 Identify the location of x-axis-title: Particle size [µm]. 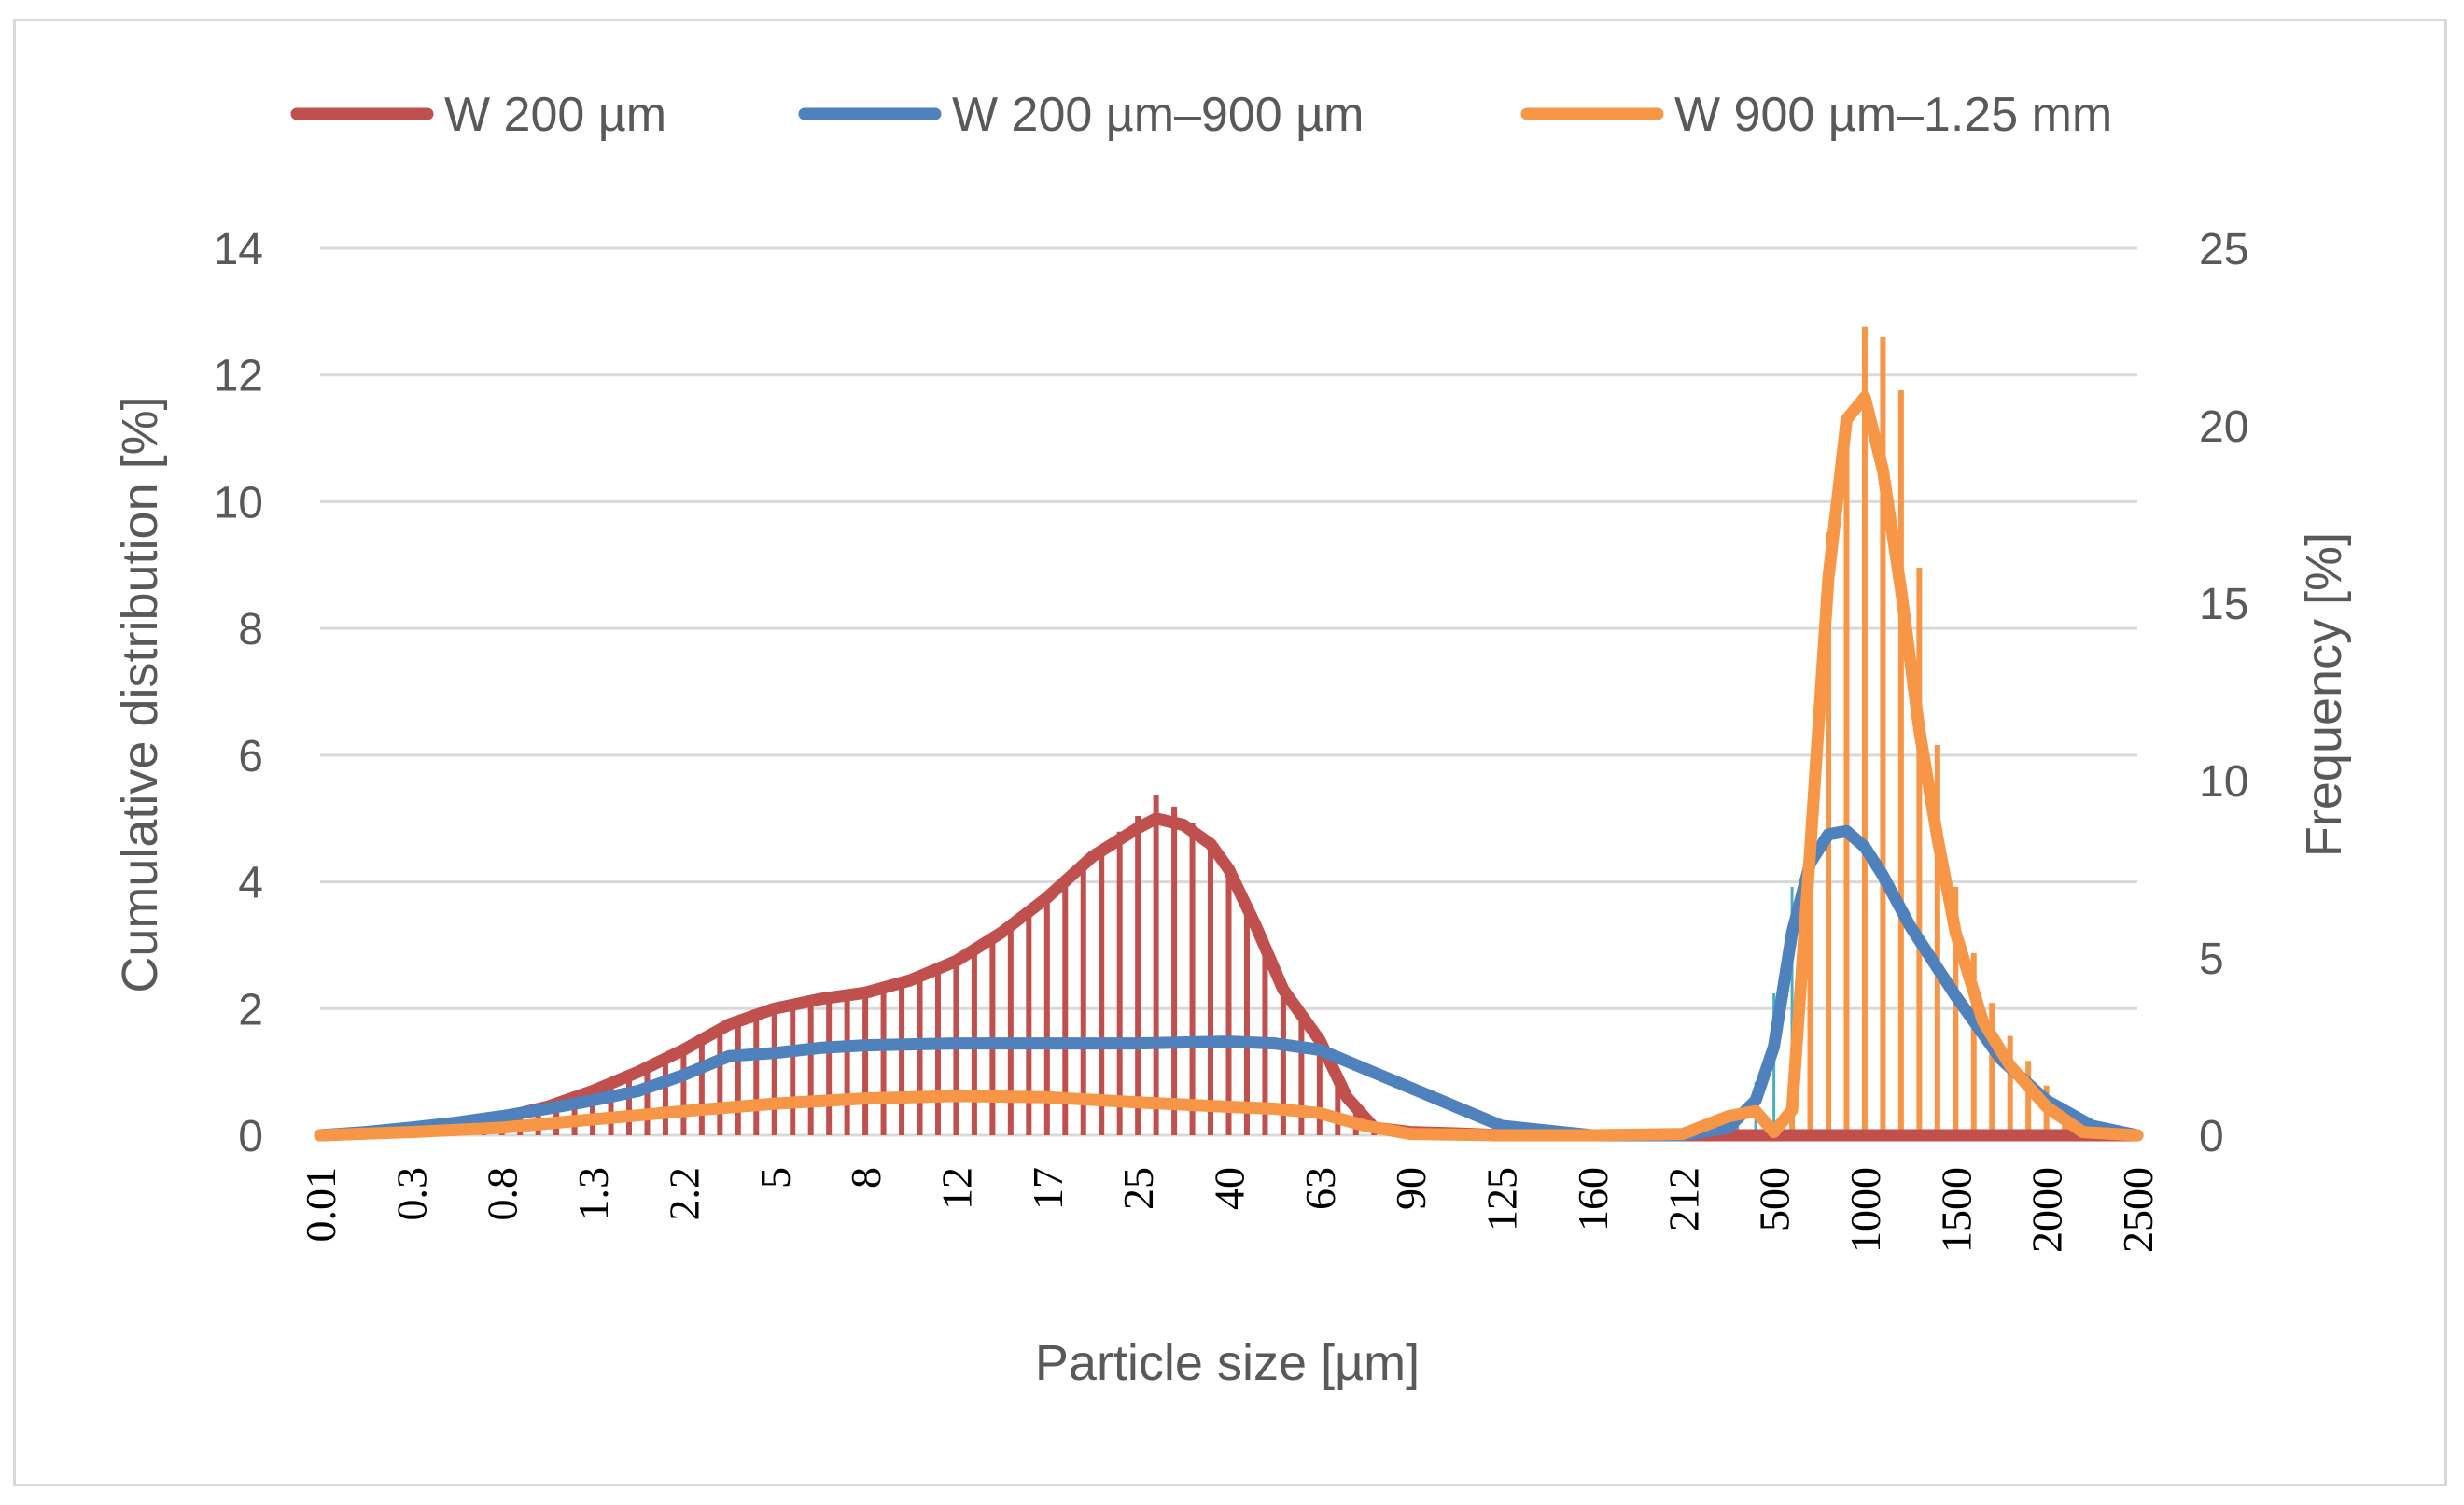
(1227, 1363).